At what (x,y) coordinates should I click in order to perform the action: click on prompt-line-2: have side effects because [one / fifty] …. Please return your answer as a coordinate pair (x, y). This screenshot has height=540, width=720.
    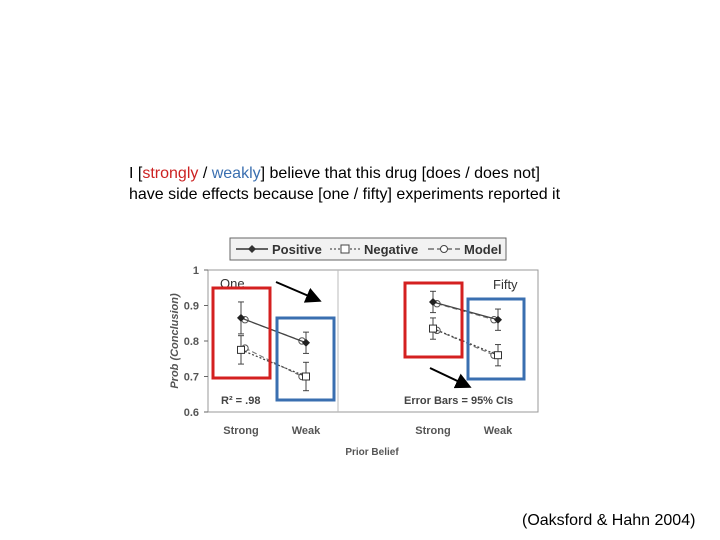
    Looking at the image, I should click on (345, 194).